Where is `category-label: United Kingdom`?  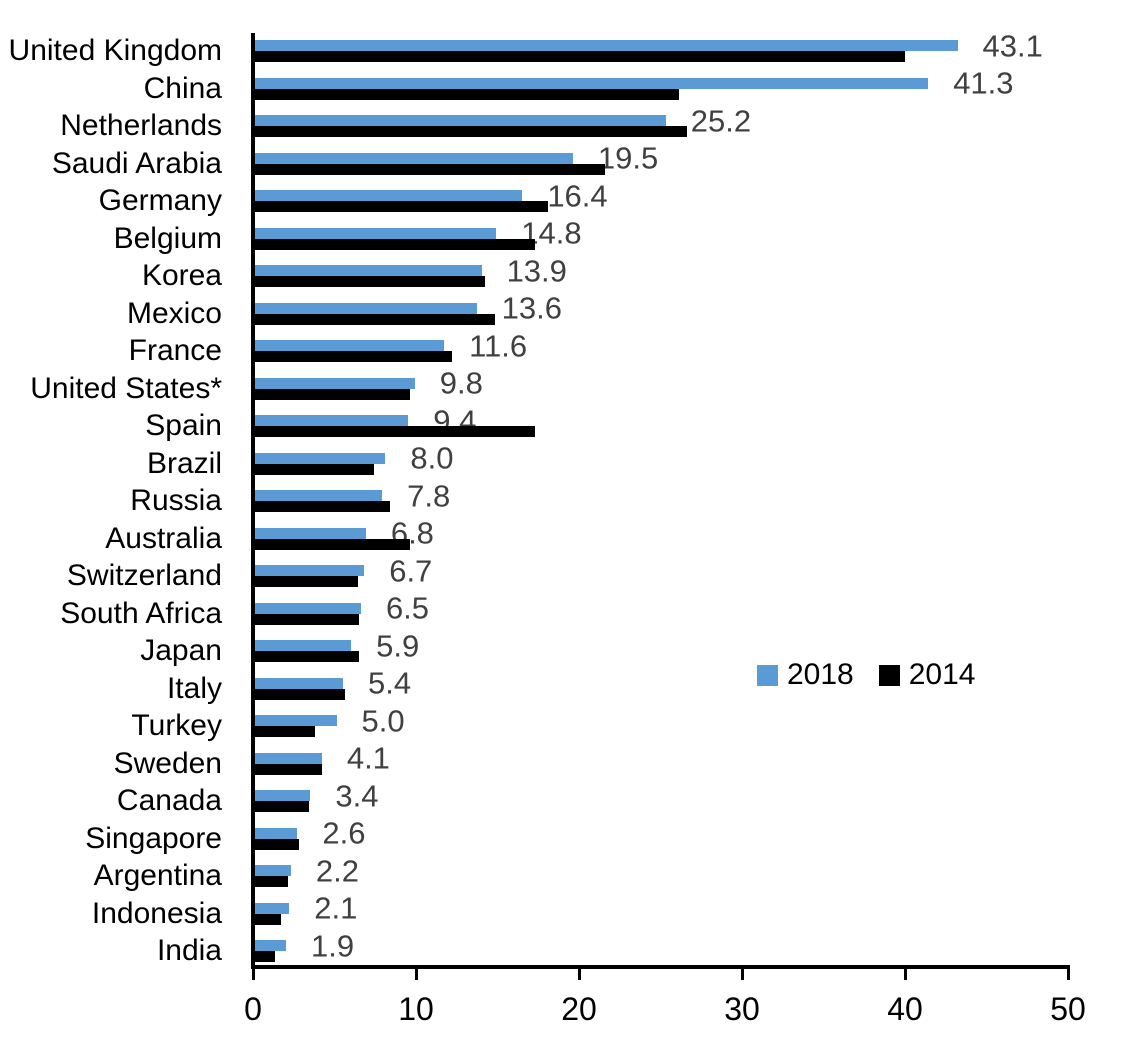
category-label: United Kingdom is located at coordinates (115, 50).